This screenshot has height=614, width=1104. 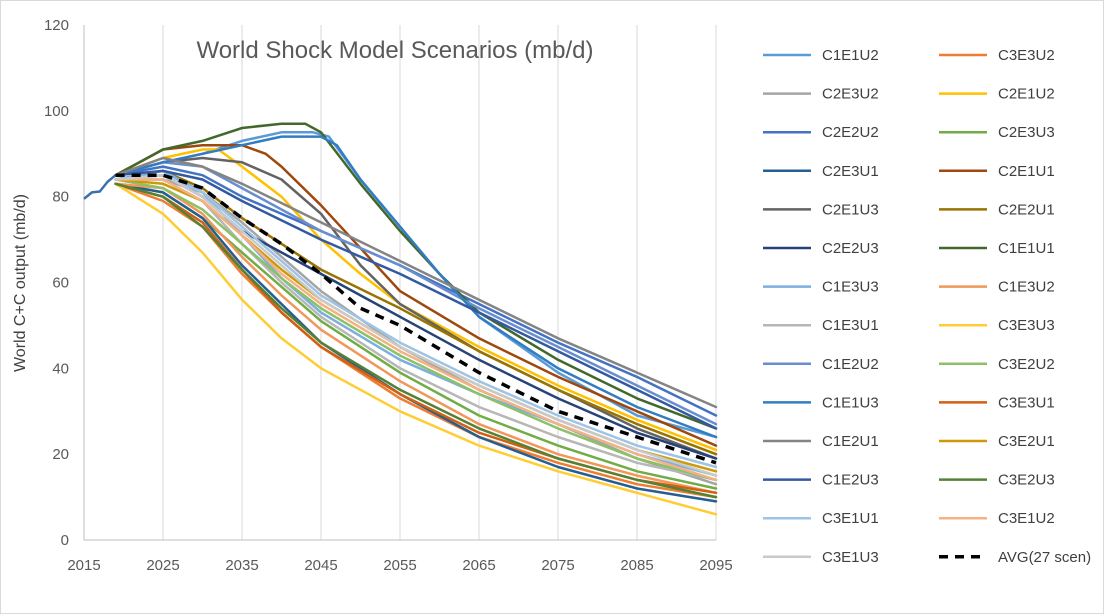 What do you see at coordinates (850, 325) in the screenshot?
I see `legend-label: C1E3U1` at bounding box center [850, 325].